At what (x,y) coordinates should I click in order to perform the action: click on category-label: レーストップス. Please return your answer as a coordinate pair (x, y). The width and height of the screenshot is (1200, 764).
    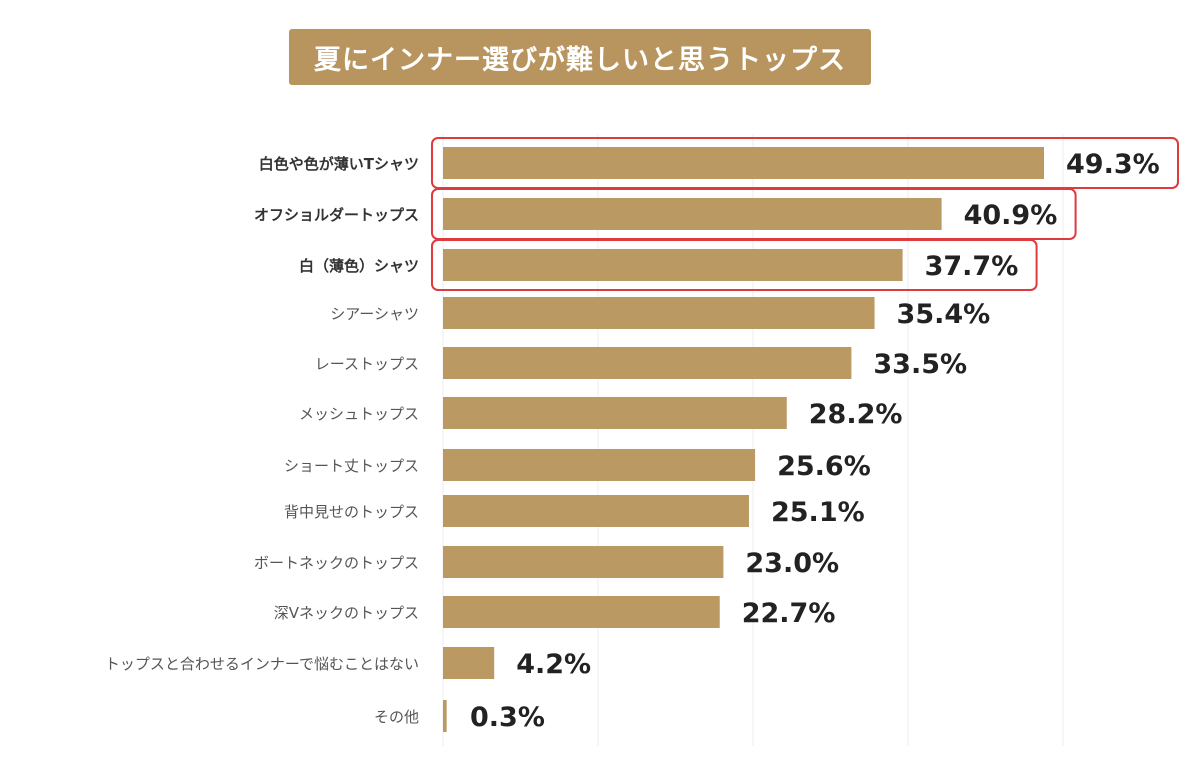
    Looking at the image, I should click on (367, 364).